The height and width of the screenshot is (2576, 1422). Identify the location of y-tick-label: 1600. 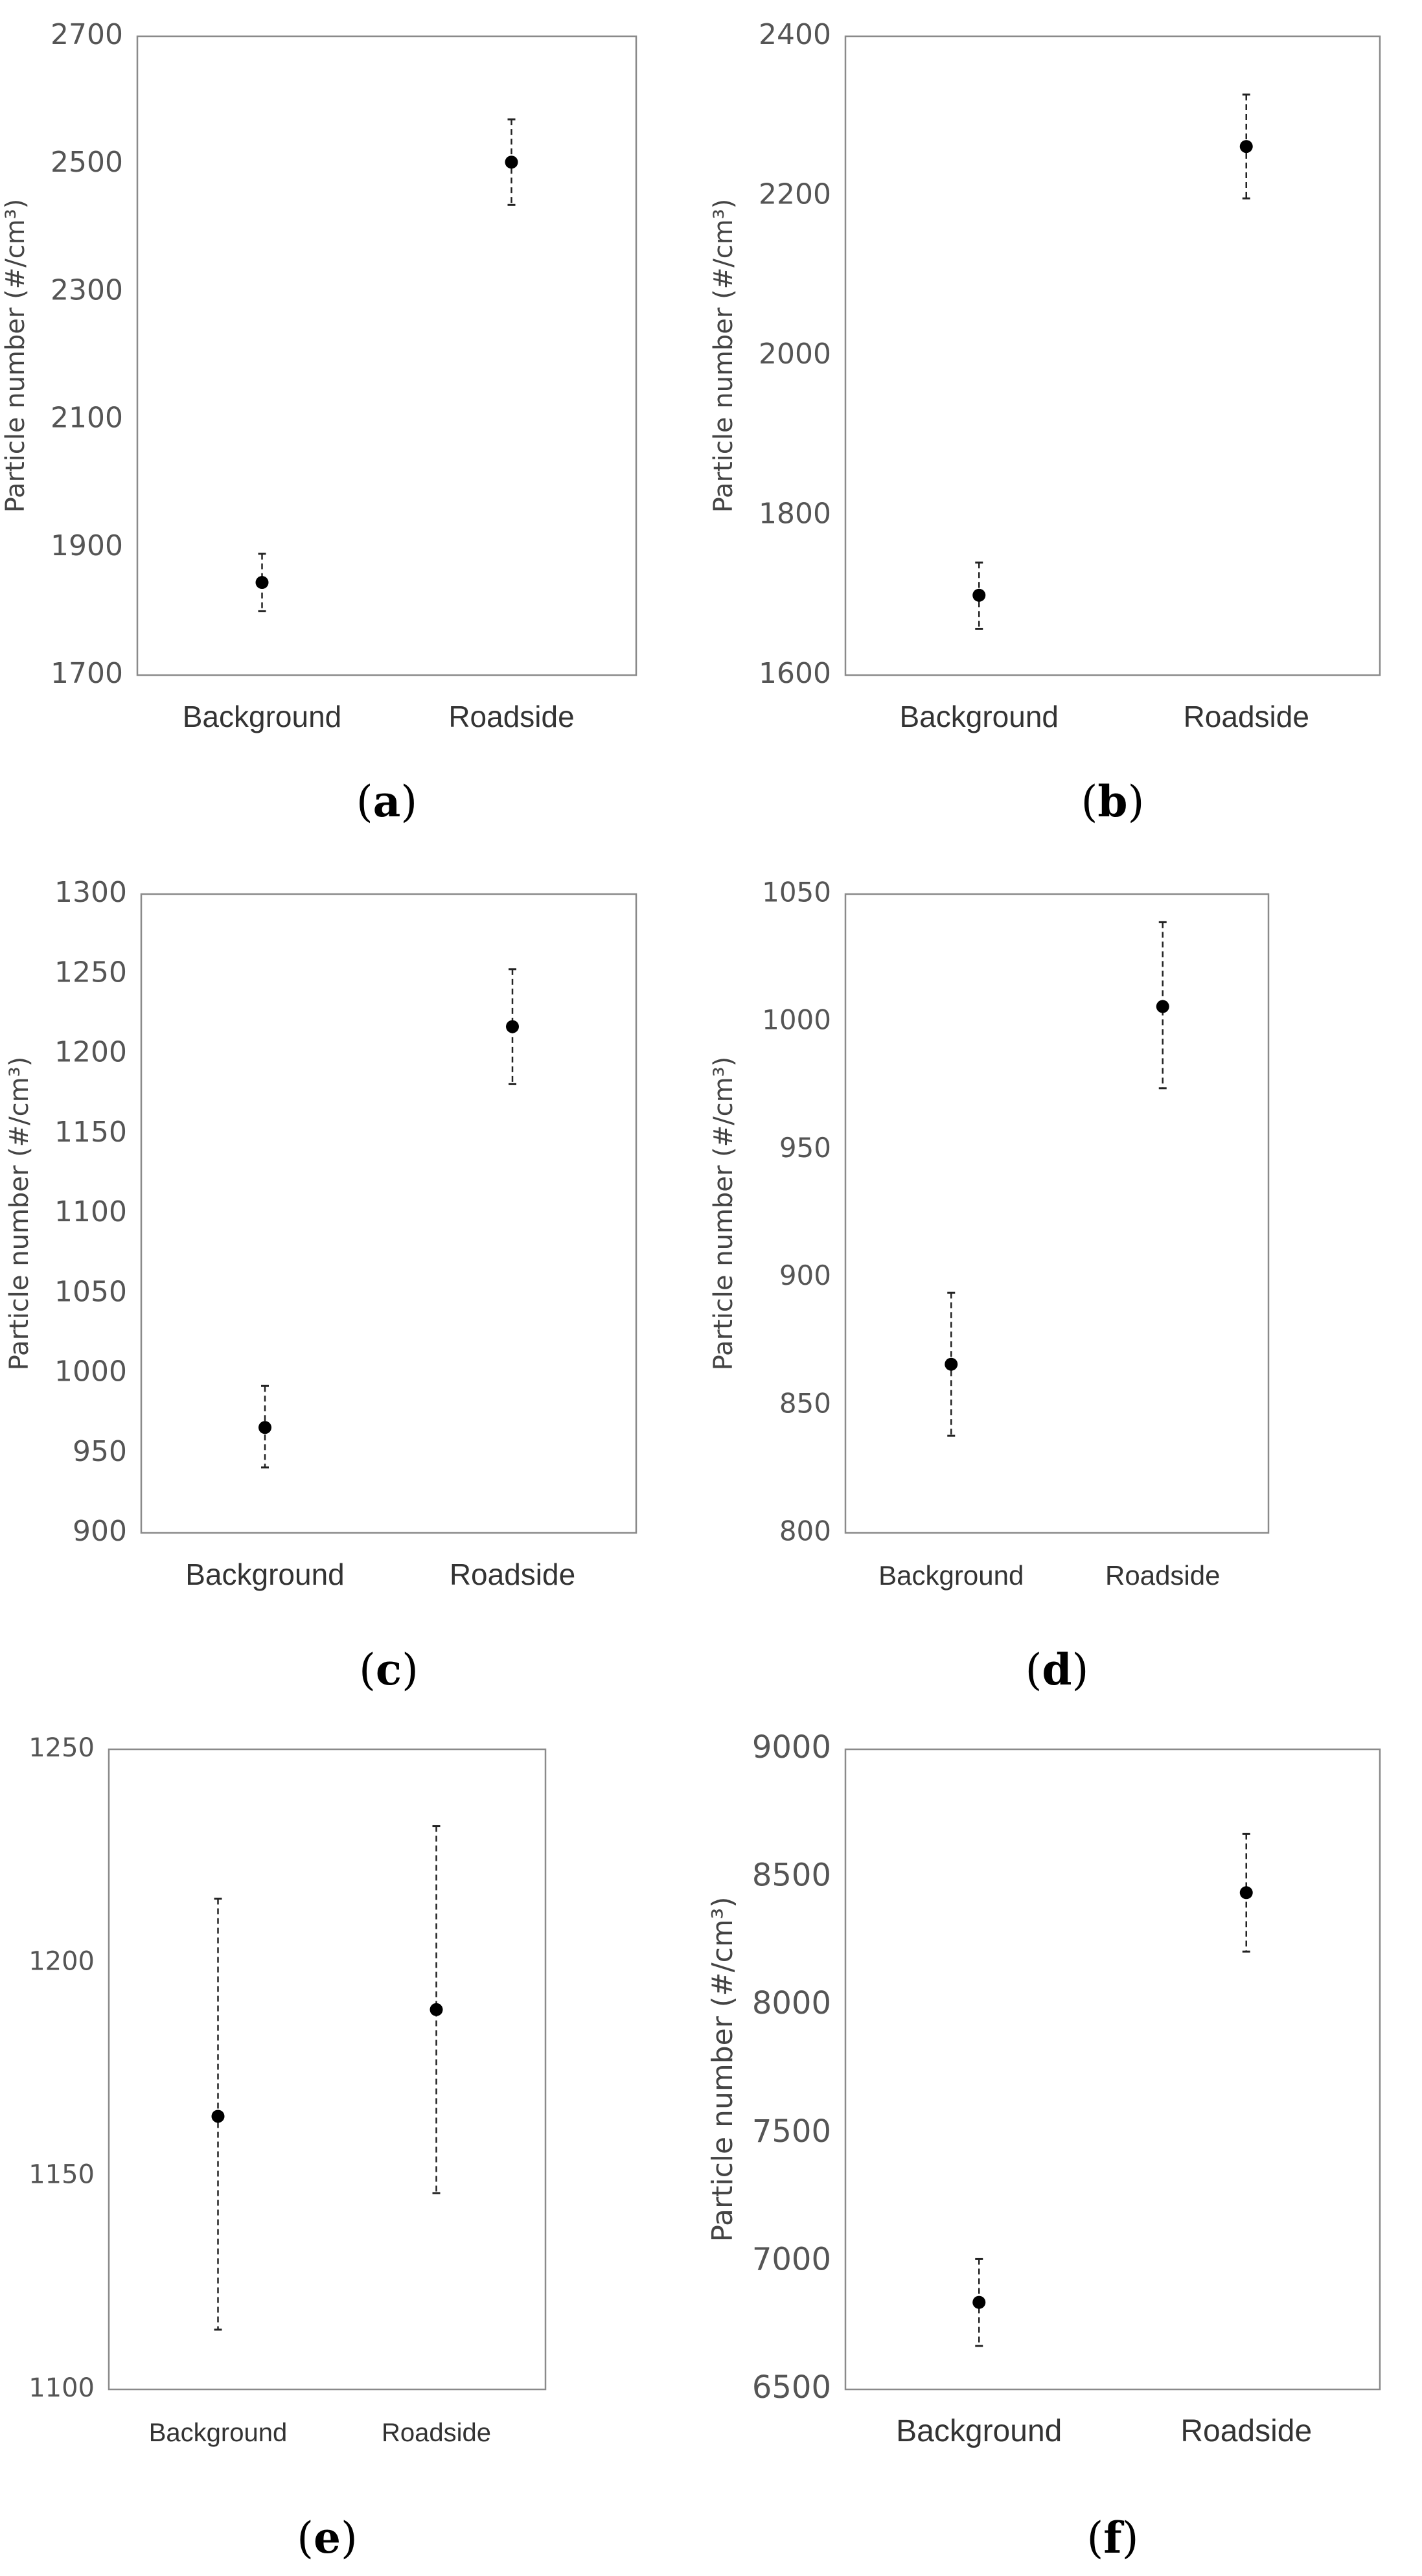
(795, 674).